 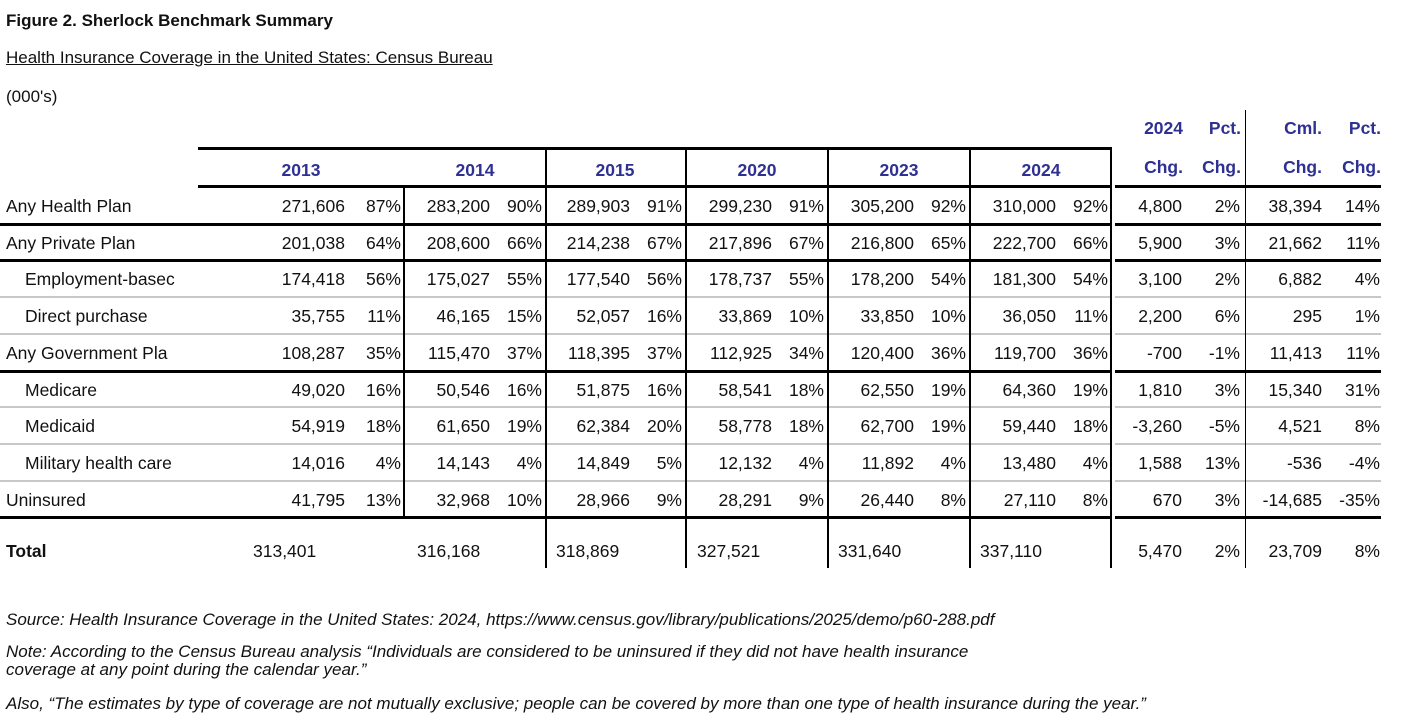 I want to click on row-label: Any Health Plan, so click(x=69, y=206).